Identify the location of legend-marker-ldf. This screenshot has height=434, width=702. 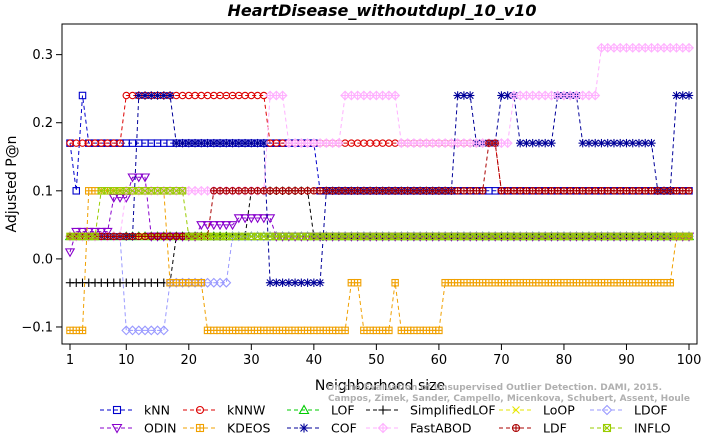
(516, 428).